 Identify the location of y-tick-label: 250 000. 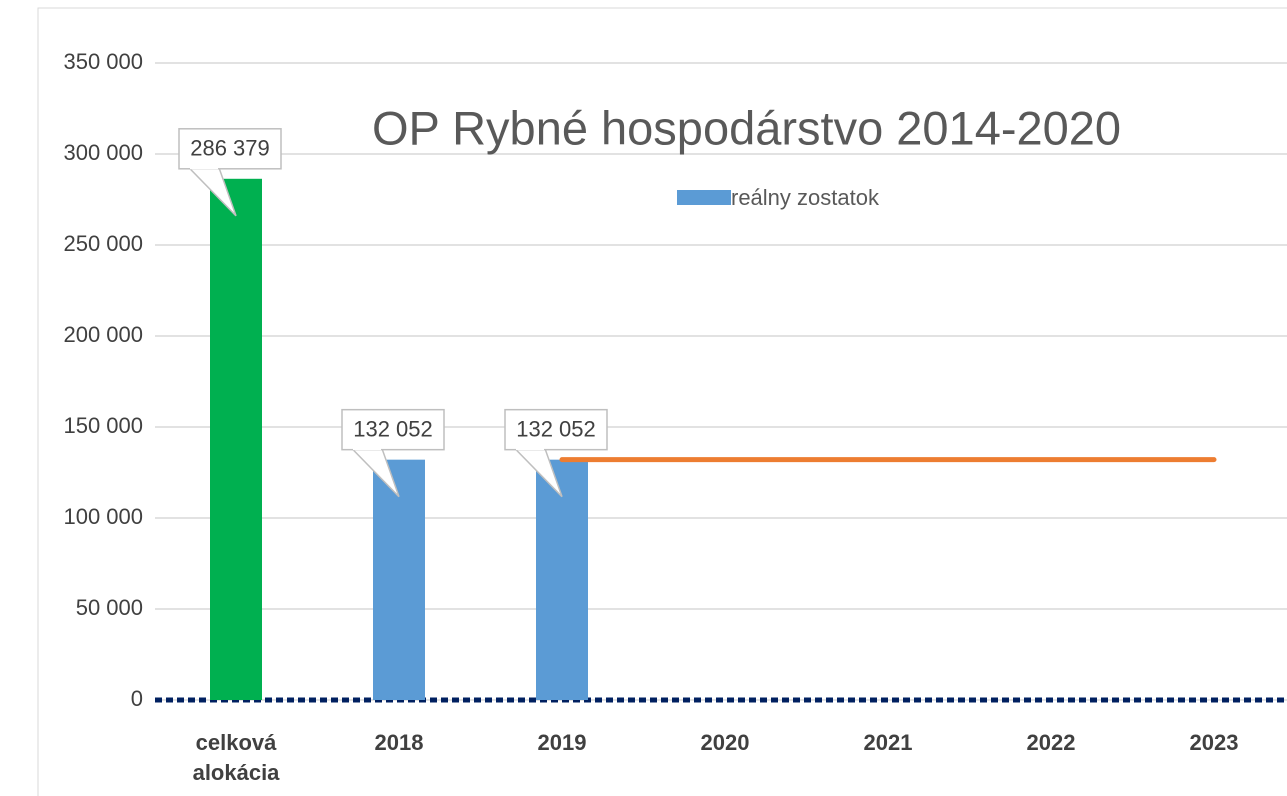
(103, 243).